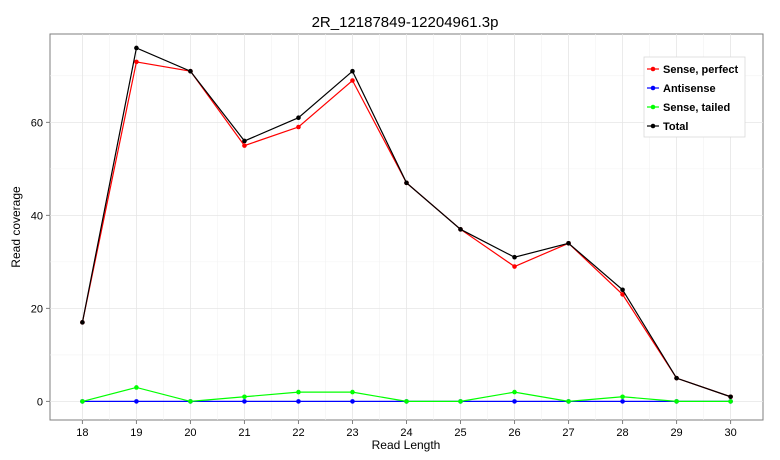 Image resolution: width=780 pixels, height=460 pixels. Describe the element at coordinates (37, 309) in the screenshot. I see `y-tick-label: 20` at that location.